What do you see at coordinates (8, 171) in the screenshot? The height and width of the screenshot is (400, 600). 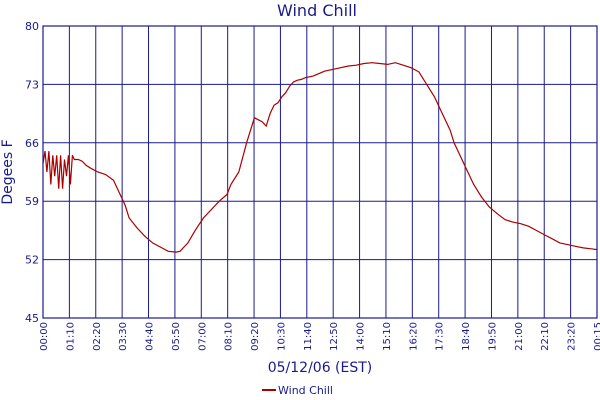 I see `y-axis-title: Degees F` at bounding box center [8, 171].